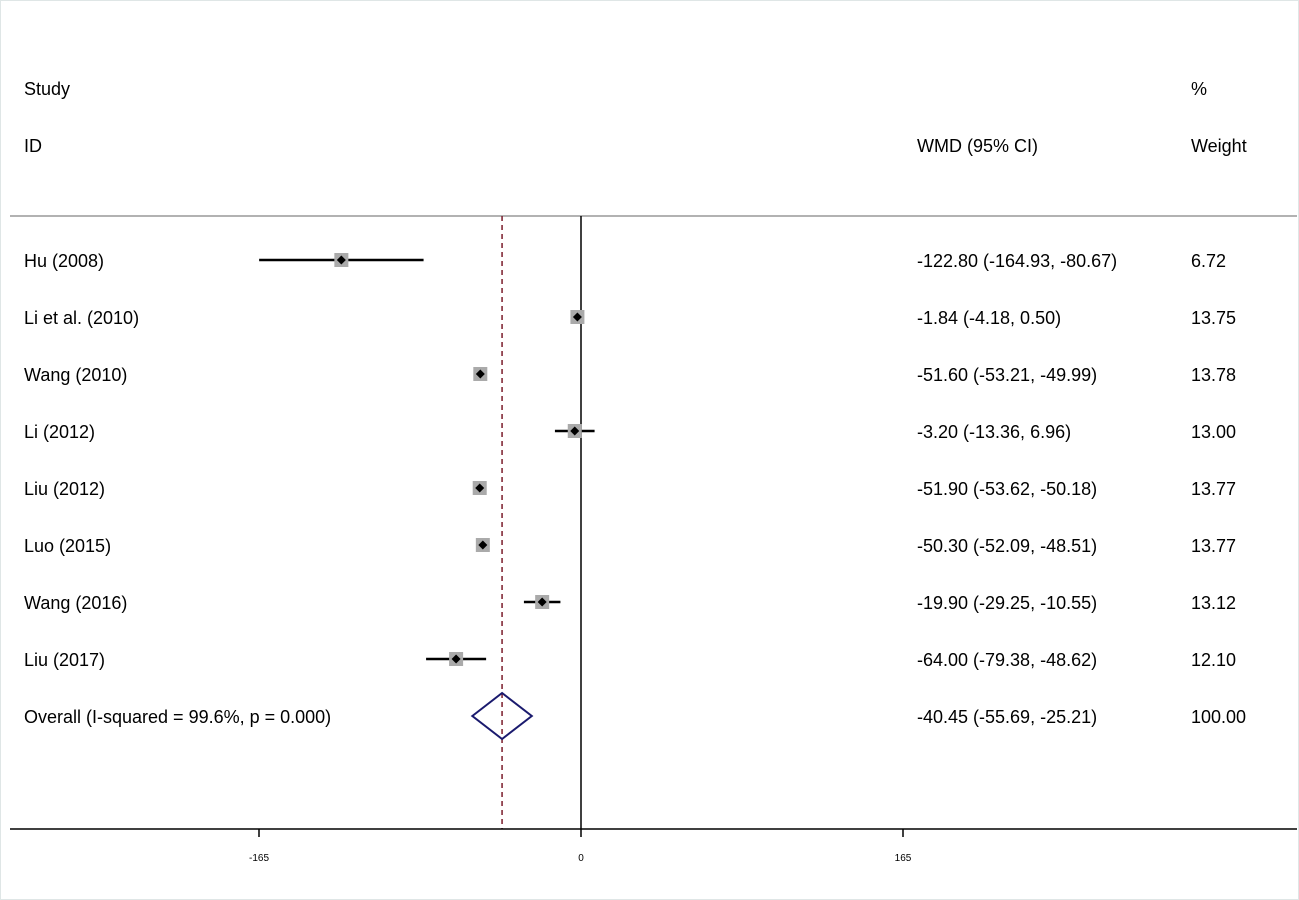  I want to click on overall-estimate: -40.45 (-55.69, -25.21), so click(1007, 717).